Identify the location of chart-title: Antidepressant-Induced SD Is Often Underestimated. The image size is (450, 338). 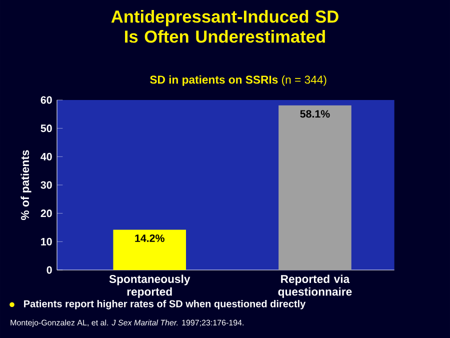
(224, 26).